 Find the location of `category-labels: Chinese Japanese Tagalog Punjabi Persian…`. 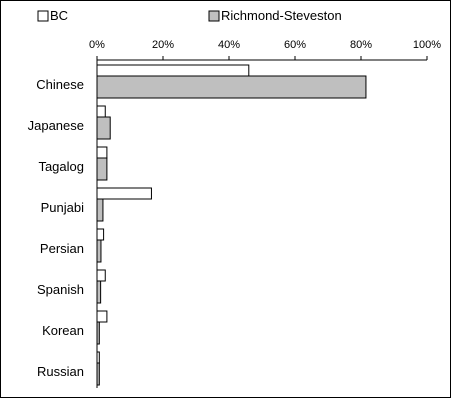

category-labels: Chinese Japanese Tagalog Punjabi Persian… is located at coordinates (56, 228).